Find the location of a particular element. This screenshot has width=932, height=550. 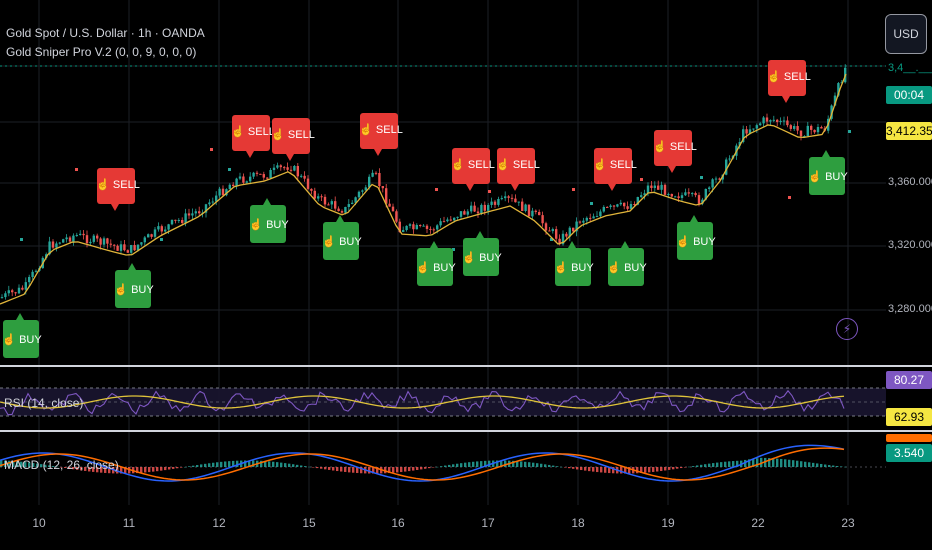

macd-label: MACD (12, 26, close) is located at coordinates (61, 465).